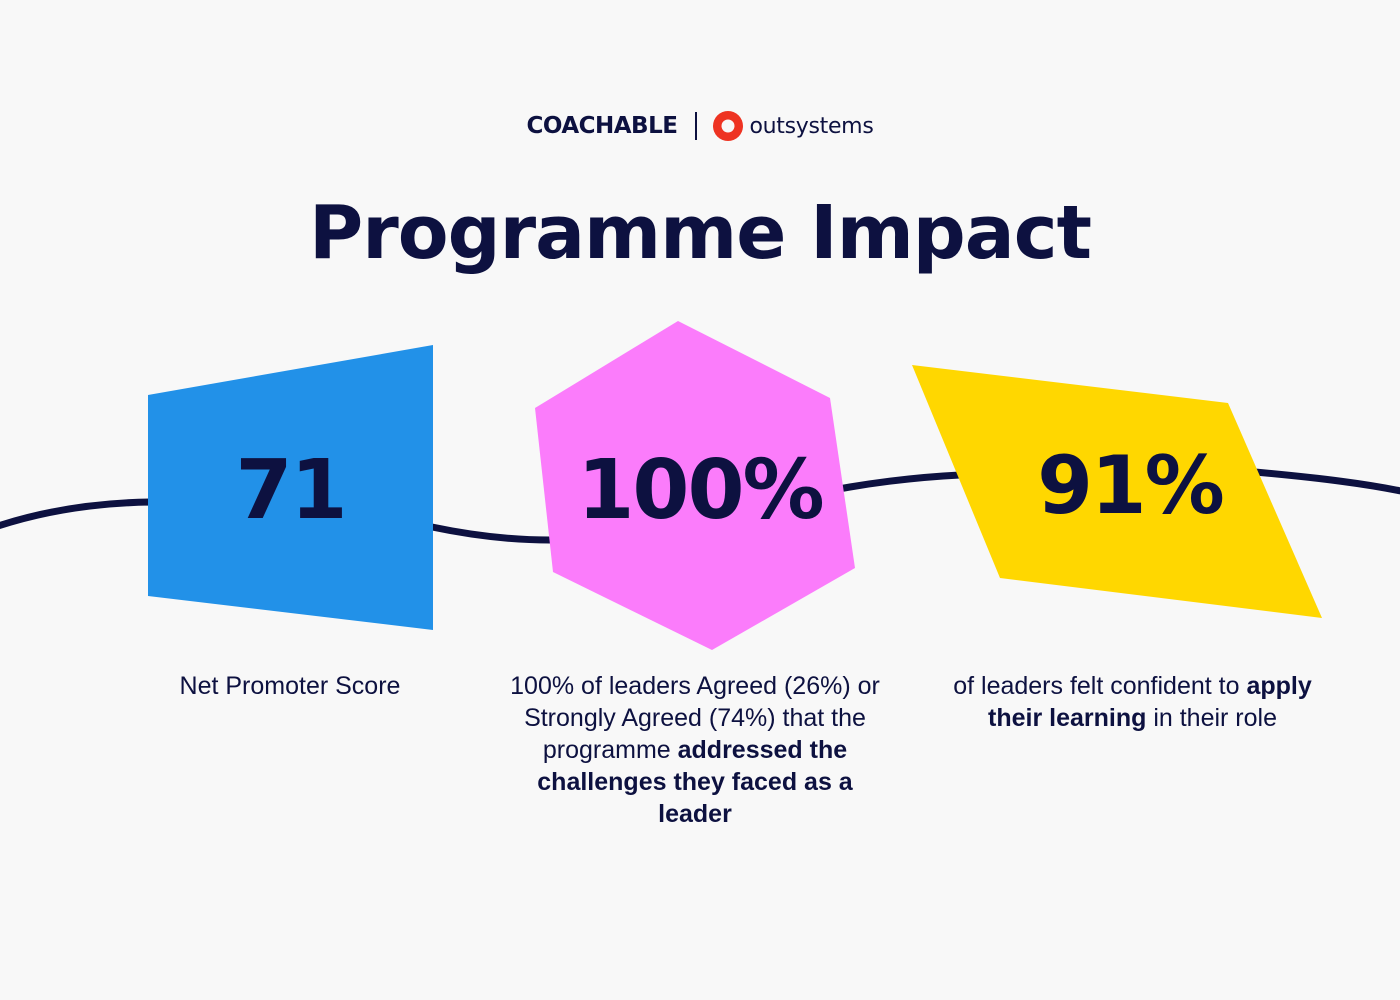 Image resolution: width=1400 pixels, height=1000 pixels. I want to click on logo-row: COACHABLE outsystems, so click(700, 126).